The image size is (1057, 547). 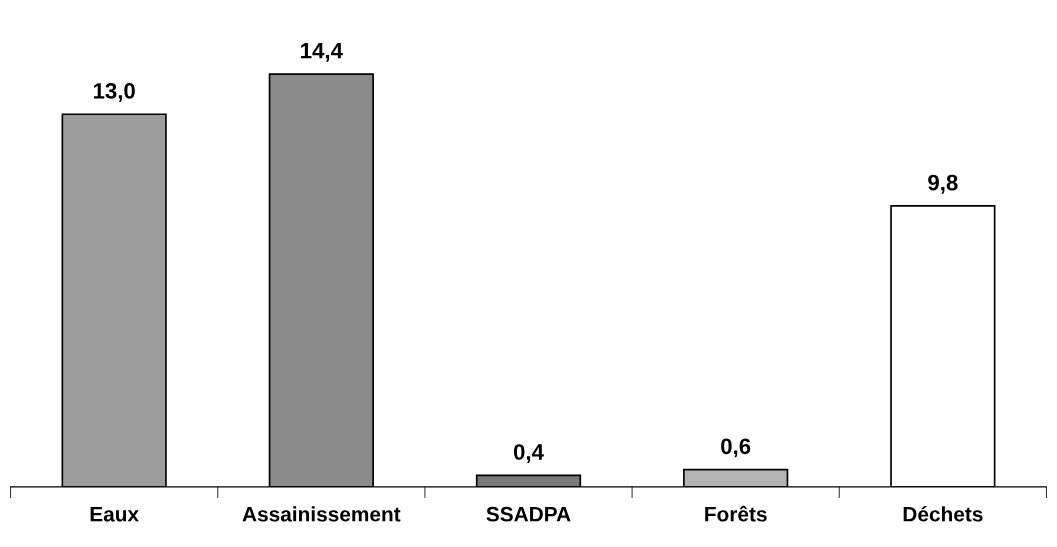 What do you see at coordinates (322, 52) in the screenshot?
I see `data-label: 14,4` at bounding box center [322, 52].